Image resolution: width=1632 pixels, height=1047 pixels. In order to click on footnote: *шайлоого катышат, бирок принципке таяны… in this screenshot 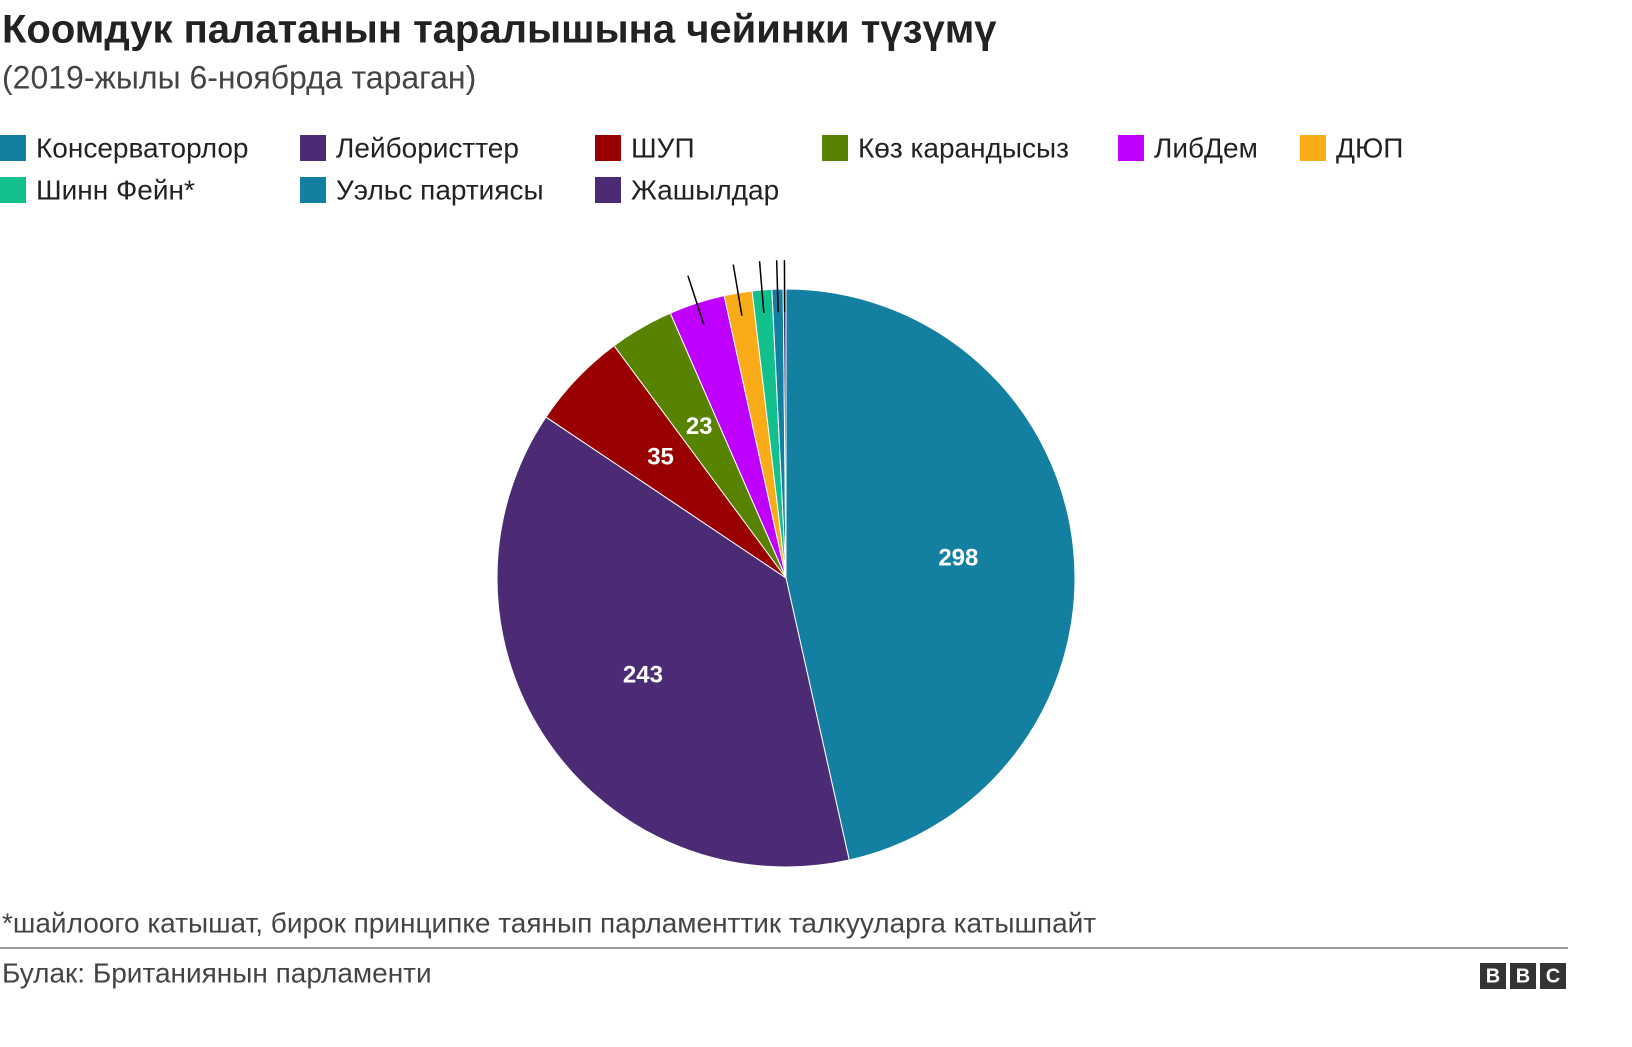, I will do `click(549, 922)`.